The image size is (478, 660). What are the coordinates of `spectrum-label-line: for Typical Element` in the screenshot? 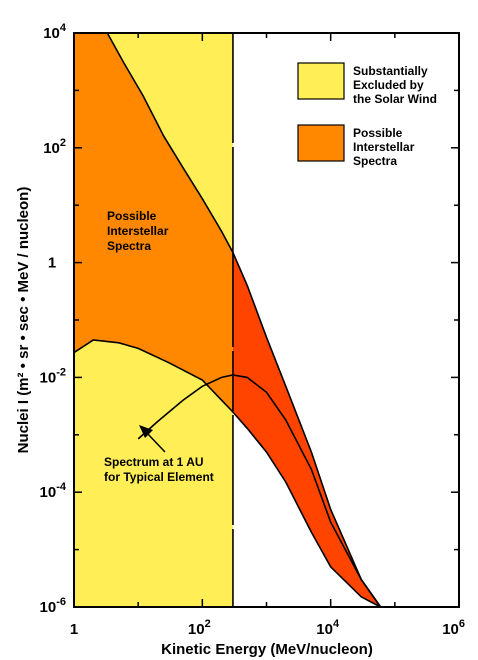 It's located at (159, 477).